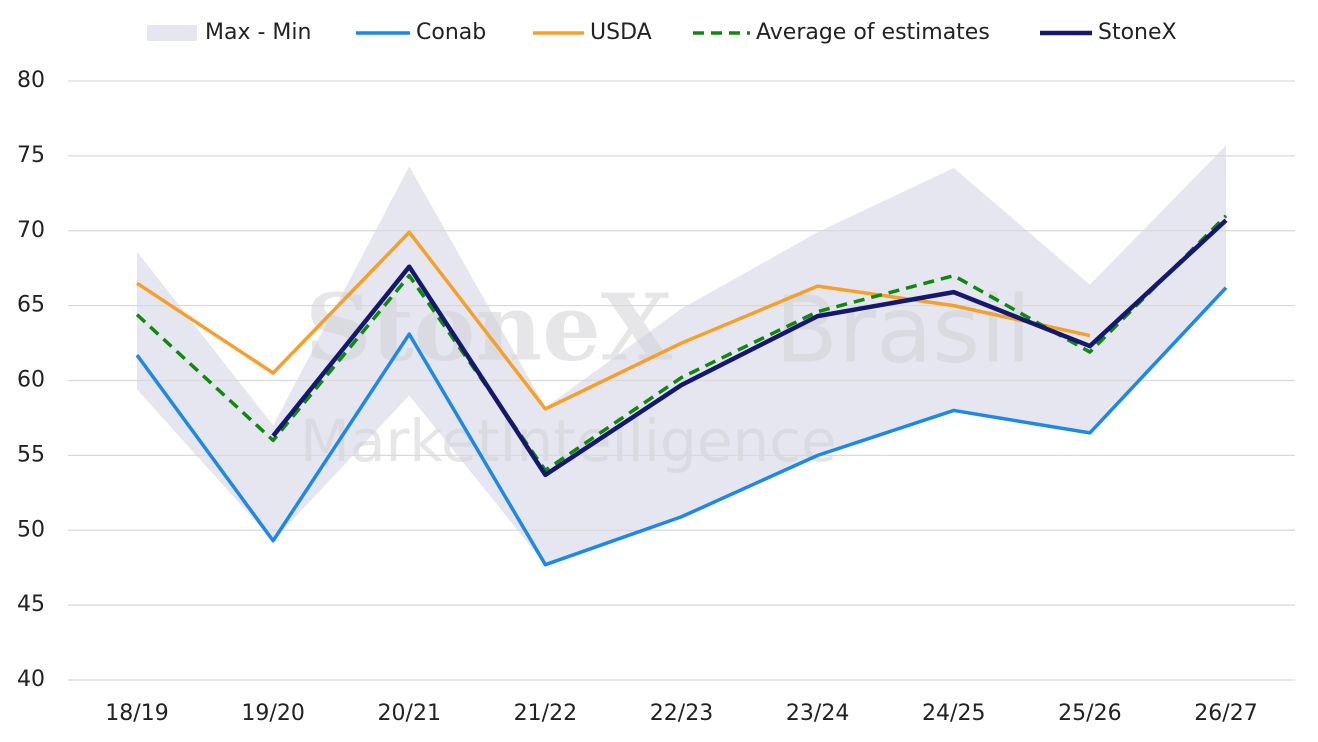  What do you see at coordinates (31, 155) in the screenshot?
I see `y-tick-label: 75` at bounding box center [31, 155].